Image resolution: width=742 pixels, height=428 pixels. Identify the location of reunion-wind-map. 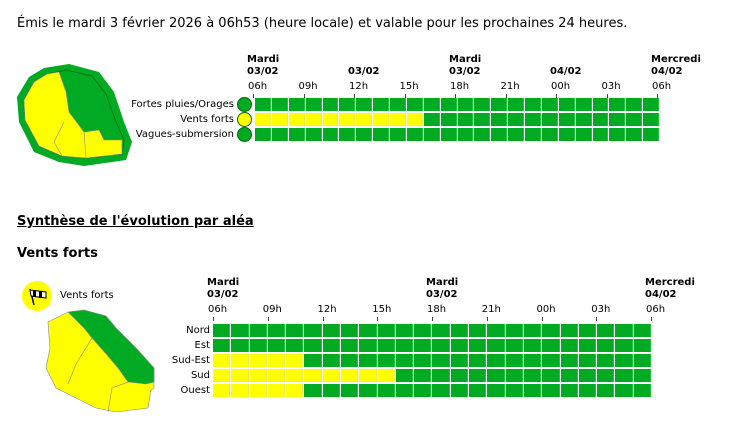
(98, 360).